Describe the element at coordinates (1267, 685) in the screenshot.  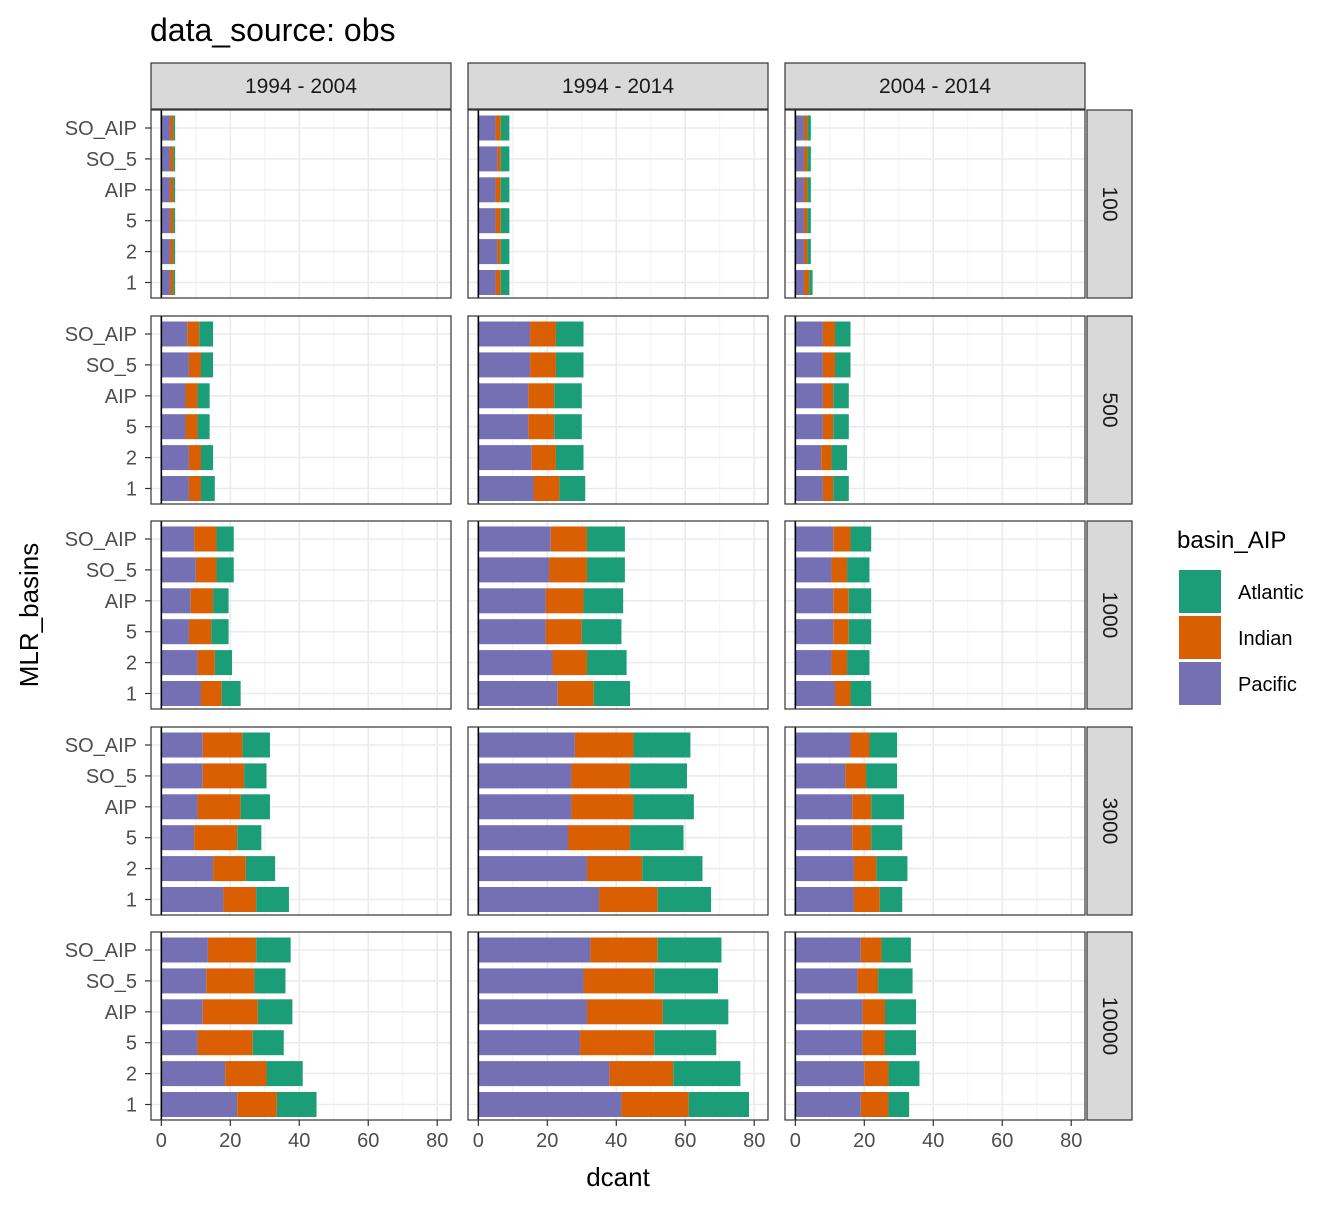
I see `legend-label: Pacific` at that location.